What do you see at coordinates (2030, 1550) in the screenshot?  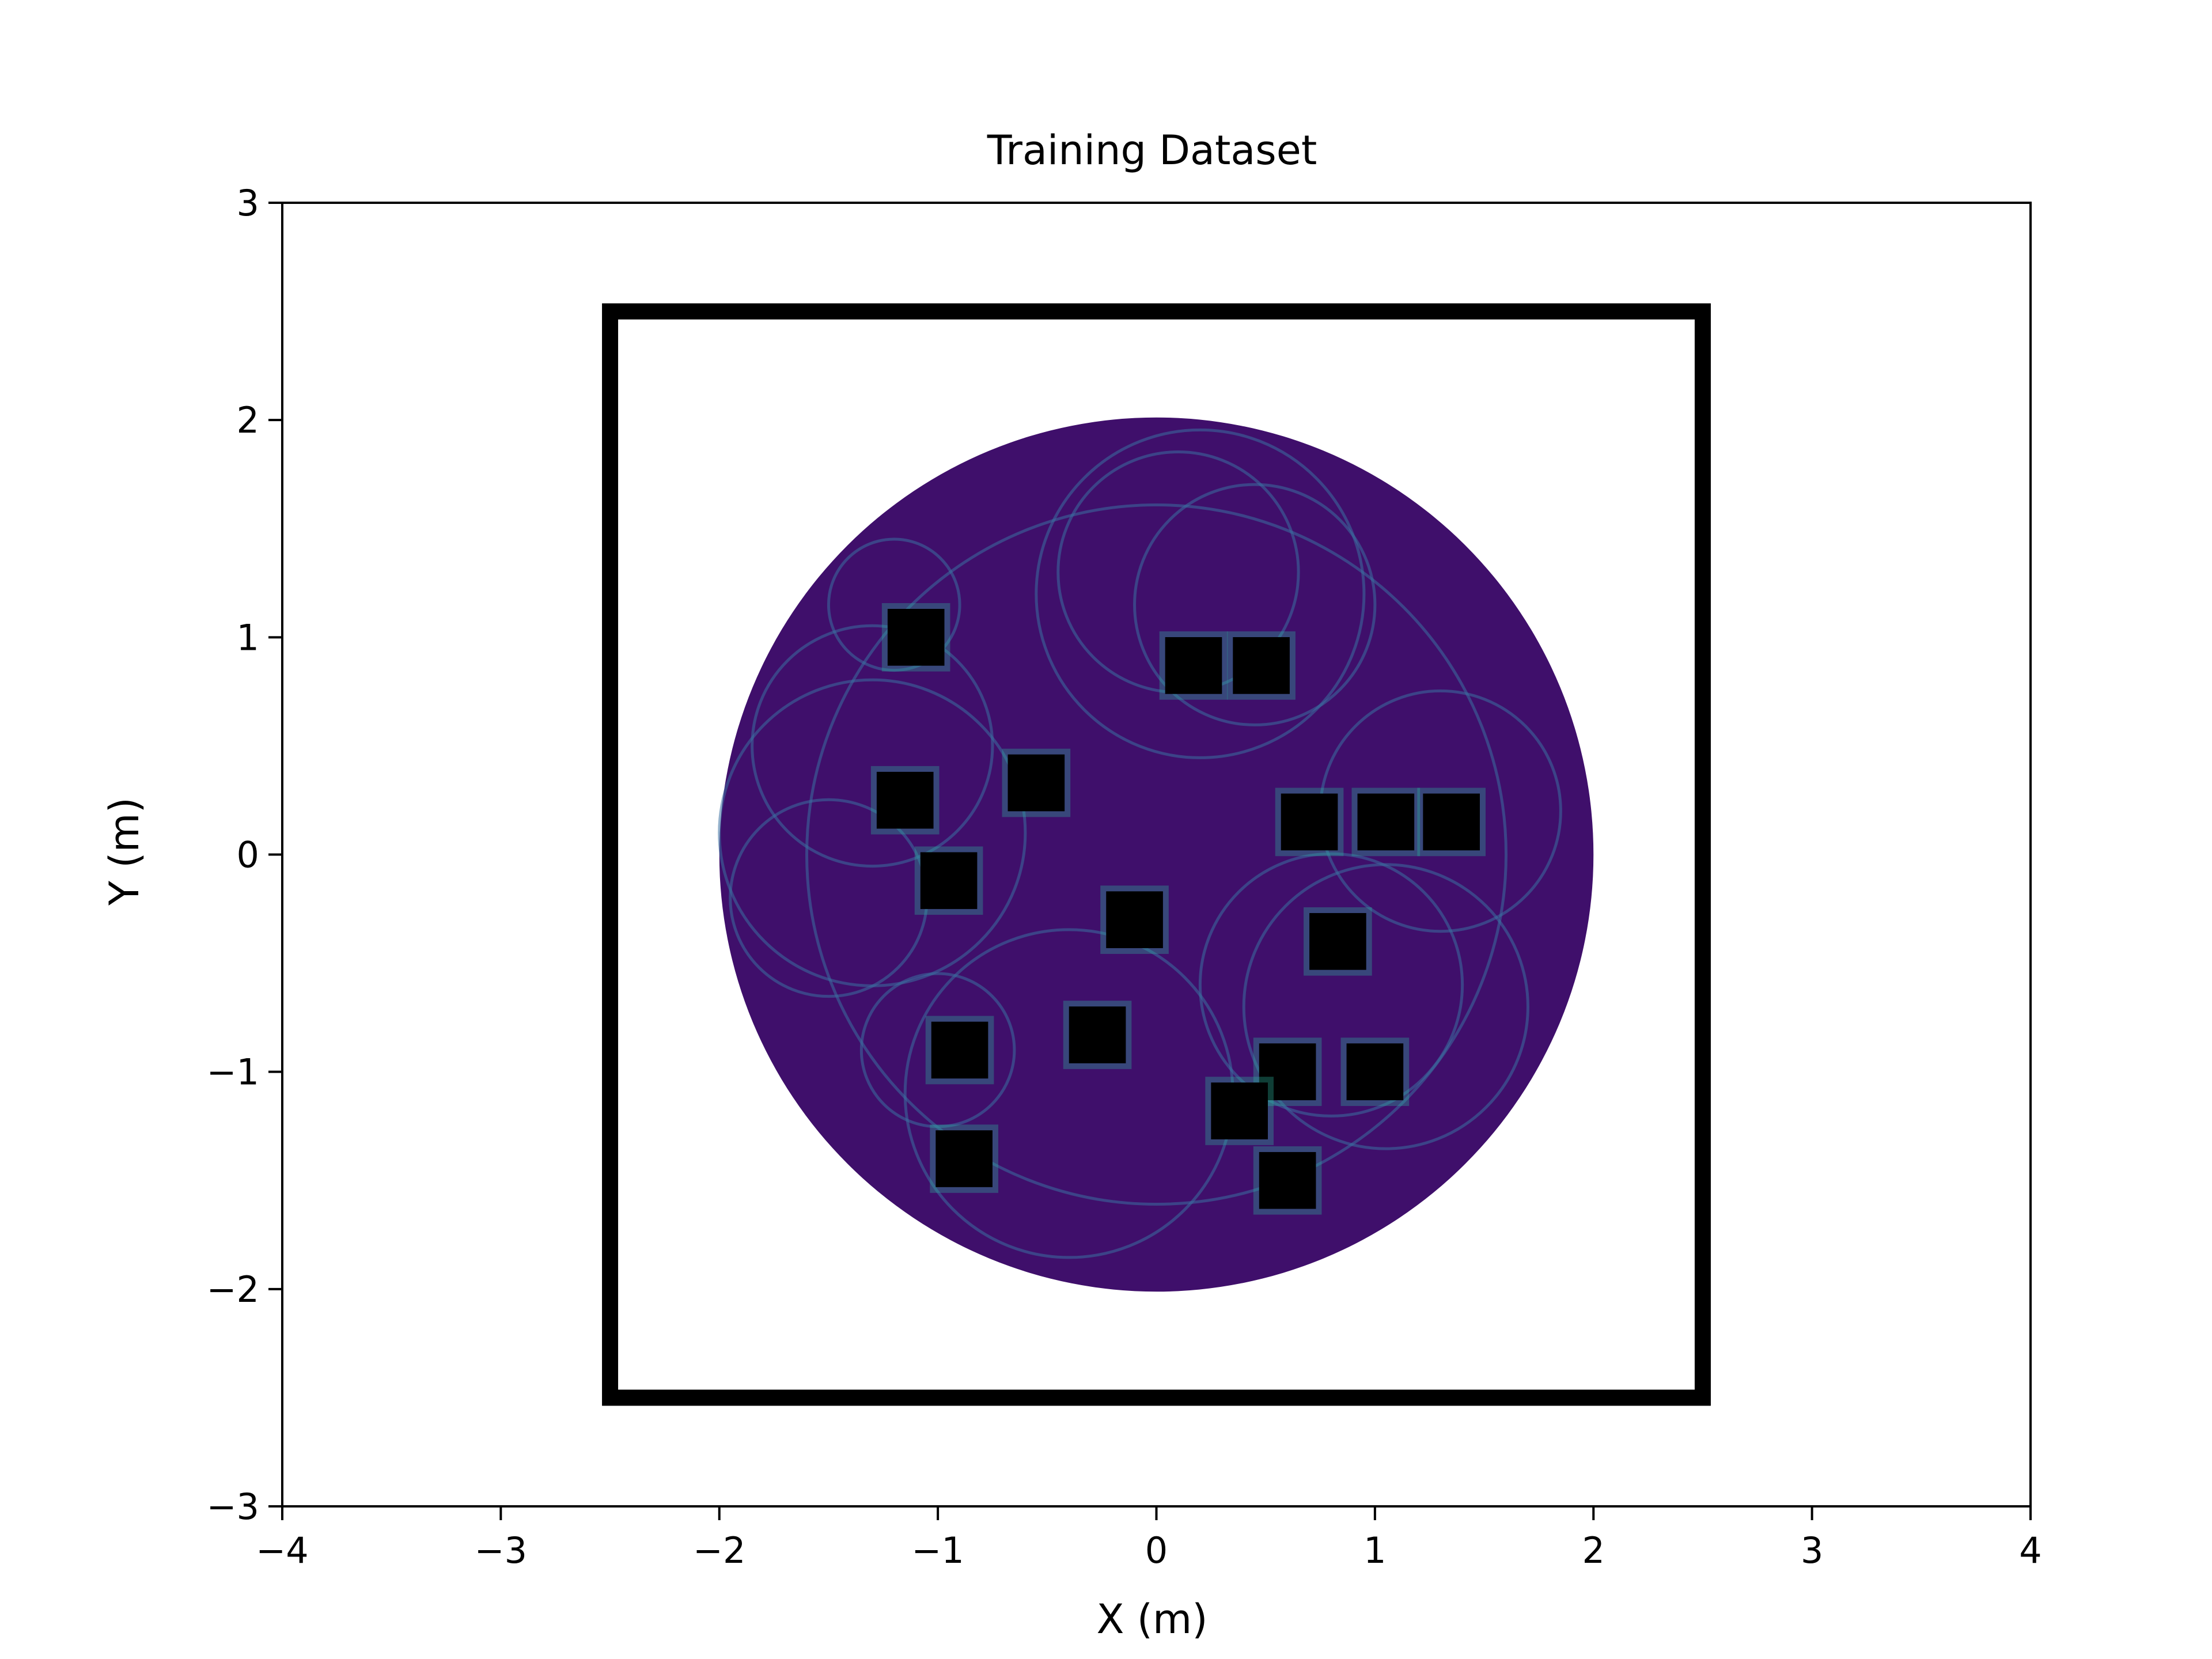 I see `x-tick-label-8: 4` at bounding box center [2030, 1550].